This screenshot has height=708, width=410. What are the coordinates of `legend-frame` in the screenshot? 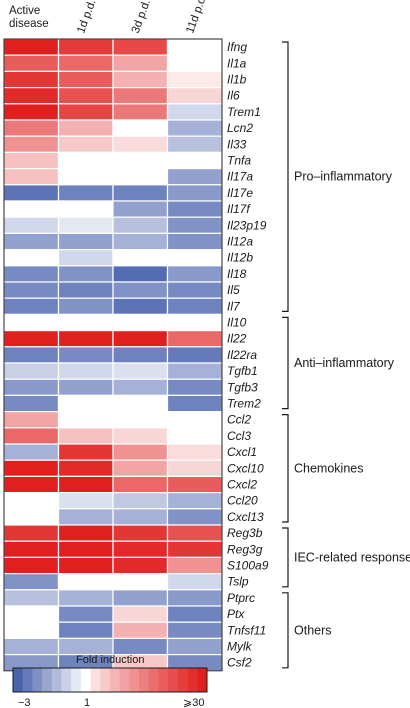 It's located at (110, 680).